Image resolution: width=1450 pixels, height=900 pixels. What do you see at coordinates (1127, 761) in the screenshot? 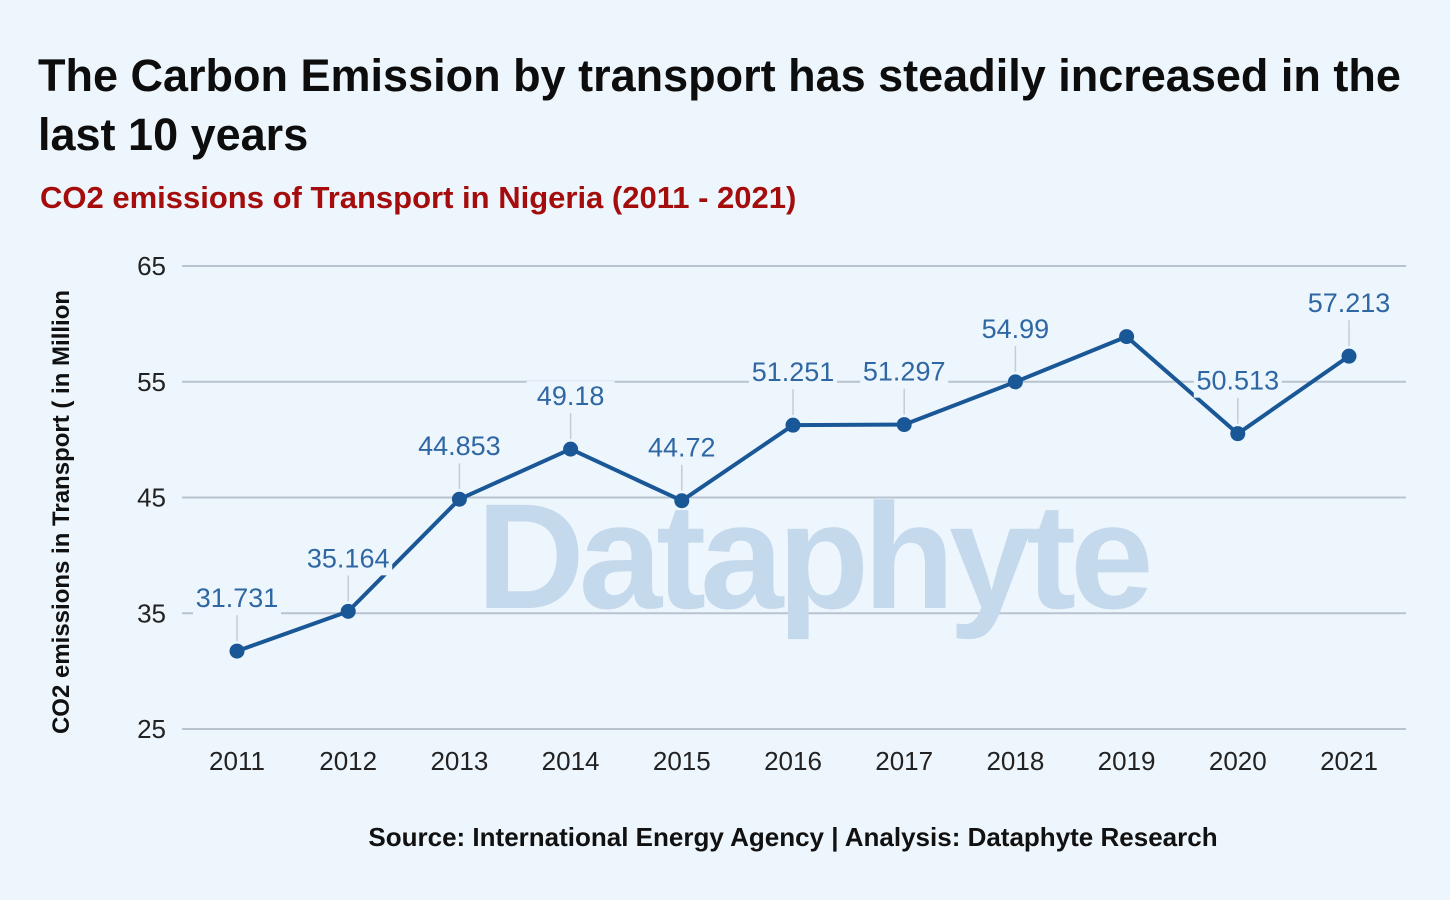
I see `x-tick-label: 2019` at bounding box center [1127, 761].